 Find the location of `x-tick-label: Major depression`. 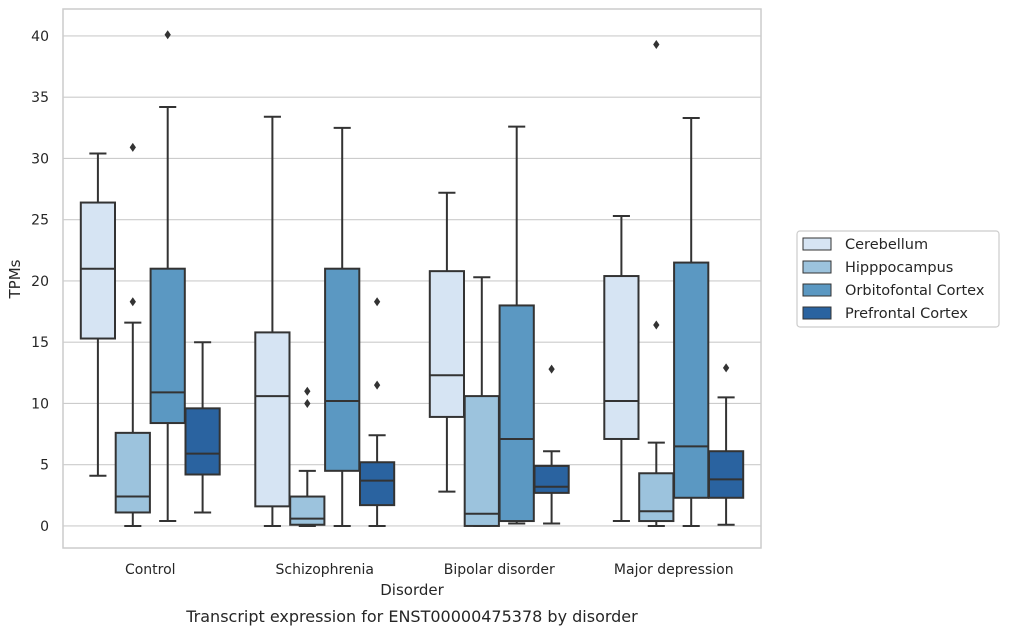

x-tick-label: Major depression is located at coordinates (674, 570).